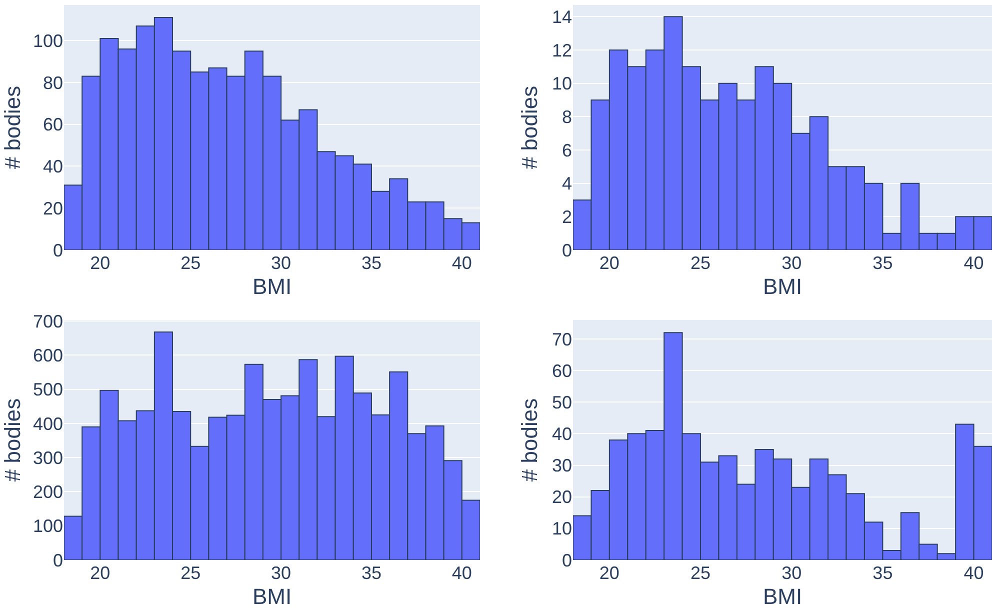 The width and height of the screenshot is (992, 613). Describe the element at coordinates (47, 355) in the screenshot. I see `y-tick-label: 600` at that location.